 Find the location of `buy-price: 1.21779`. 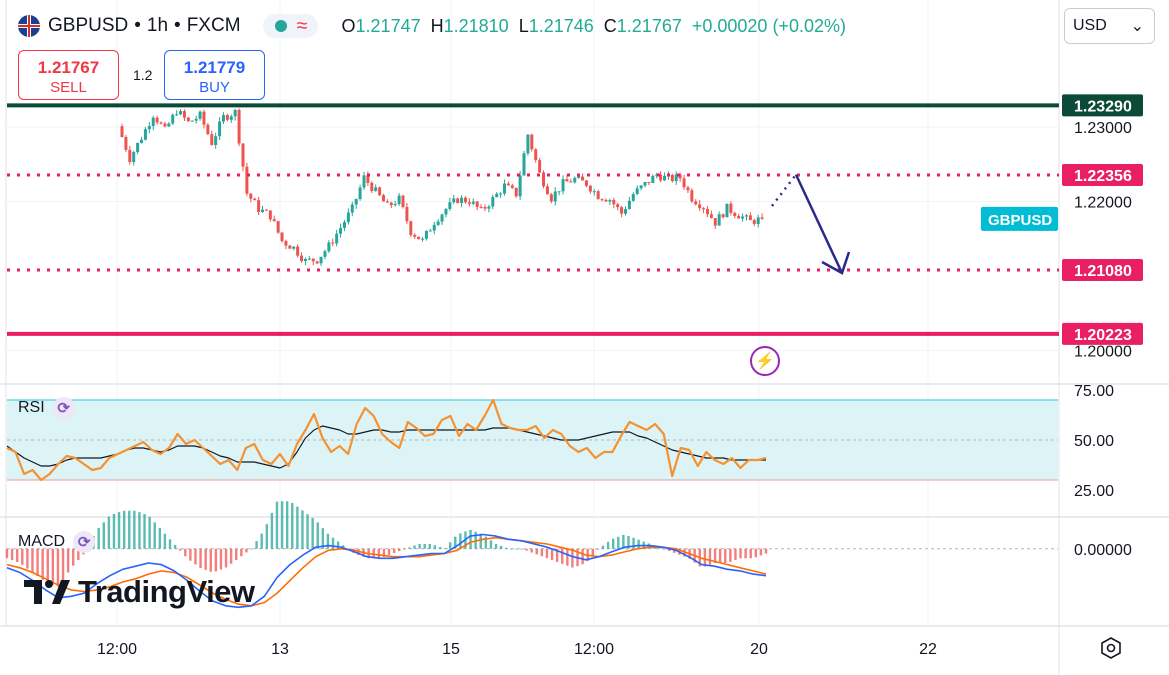

buy-price: 1.21779 is located at coordinates (214, 67).